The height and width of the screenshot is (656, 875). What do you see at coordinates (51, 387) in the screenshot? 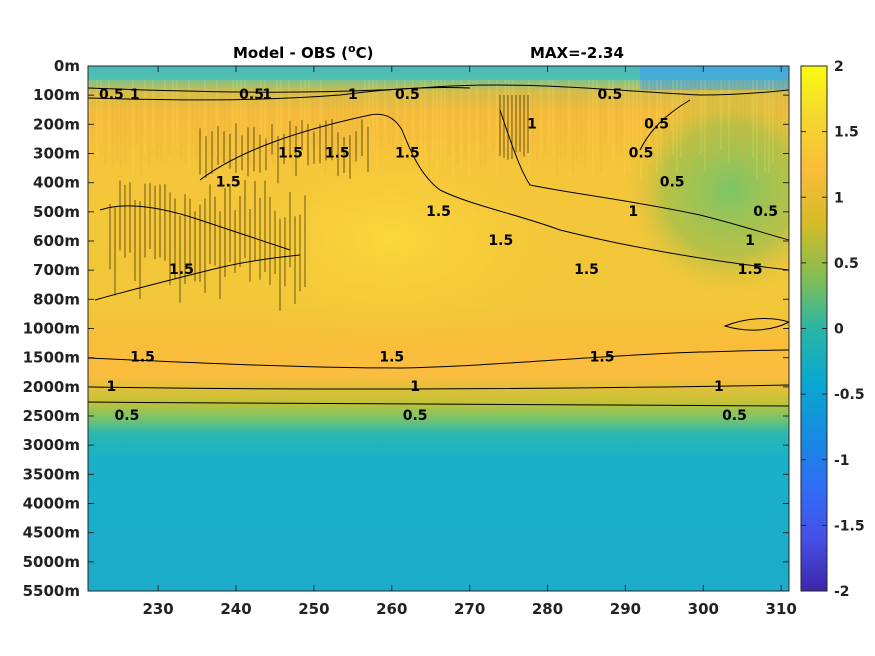
I see `y-tick-label: 2000m` at bounding box center [51, 387].